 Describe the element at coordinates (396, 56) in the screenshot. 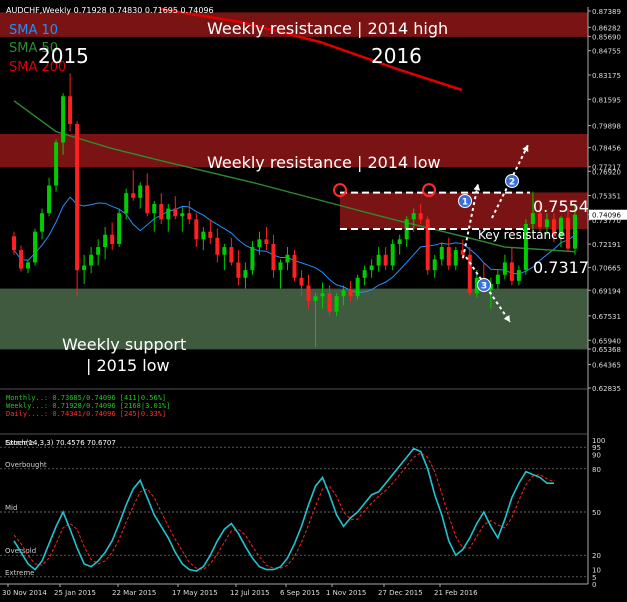

I see `year-label-2016: 2016` at that location.